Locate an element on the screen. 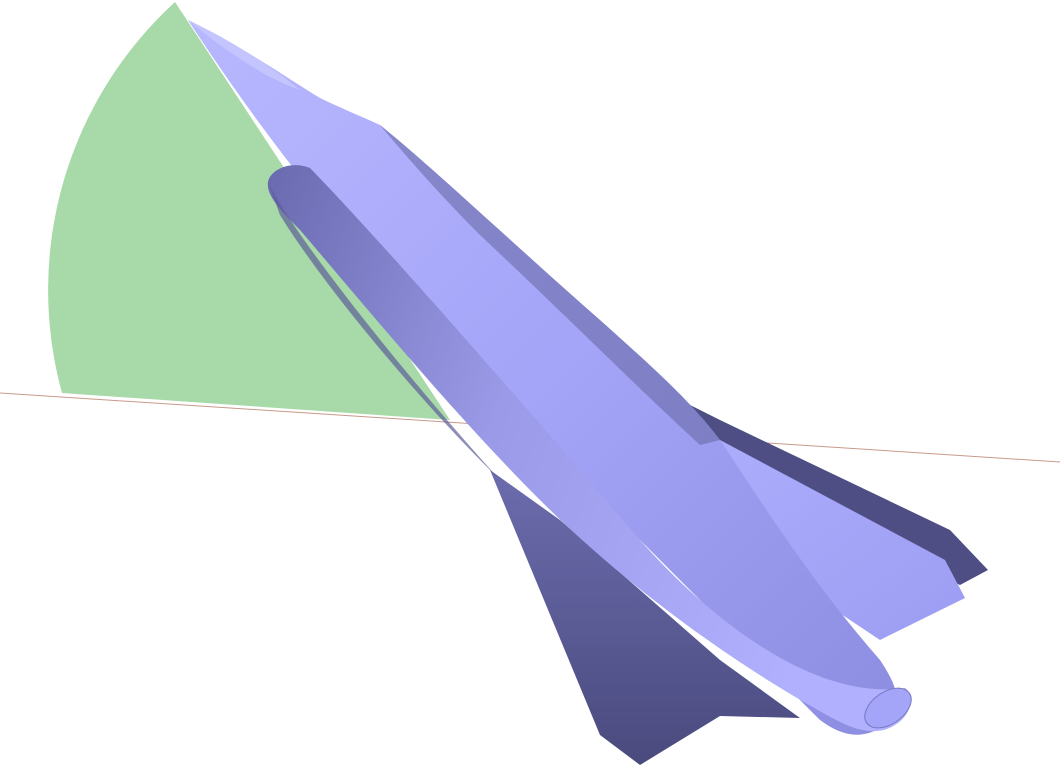 This screenshot has width=1060, height=768. fuselage-shadow-band is located at coordinates (550, 285).